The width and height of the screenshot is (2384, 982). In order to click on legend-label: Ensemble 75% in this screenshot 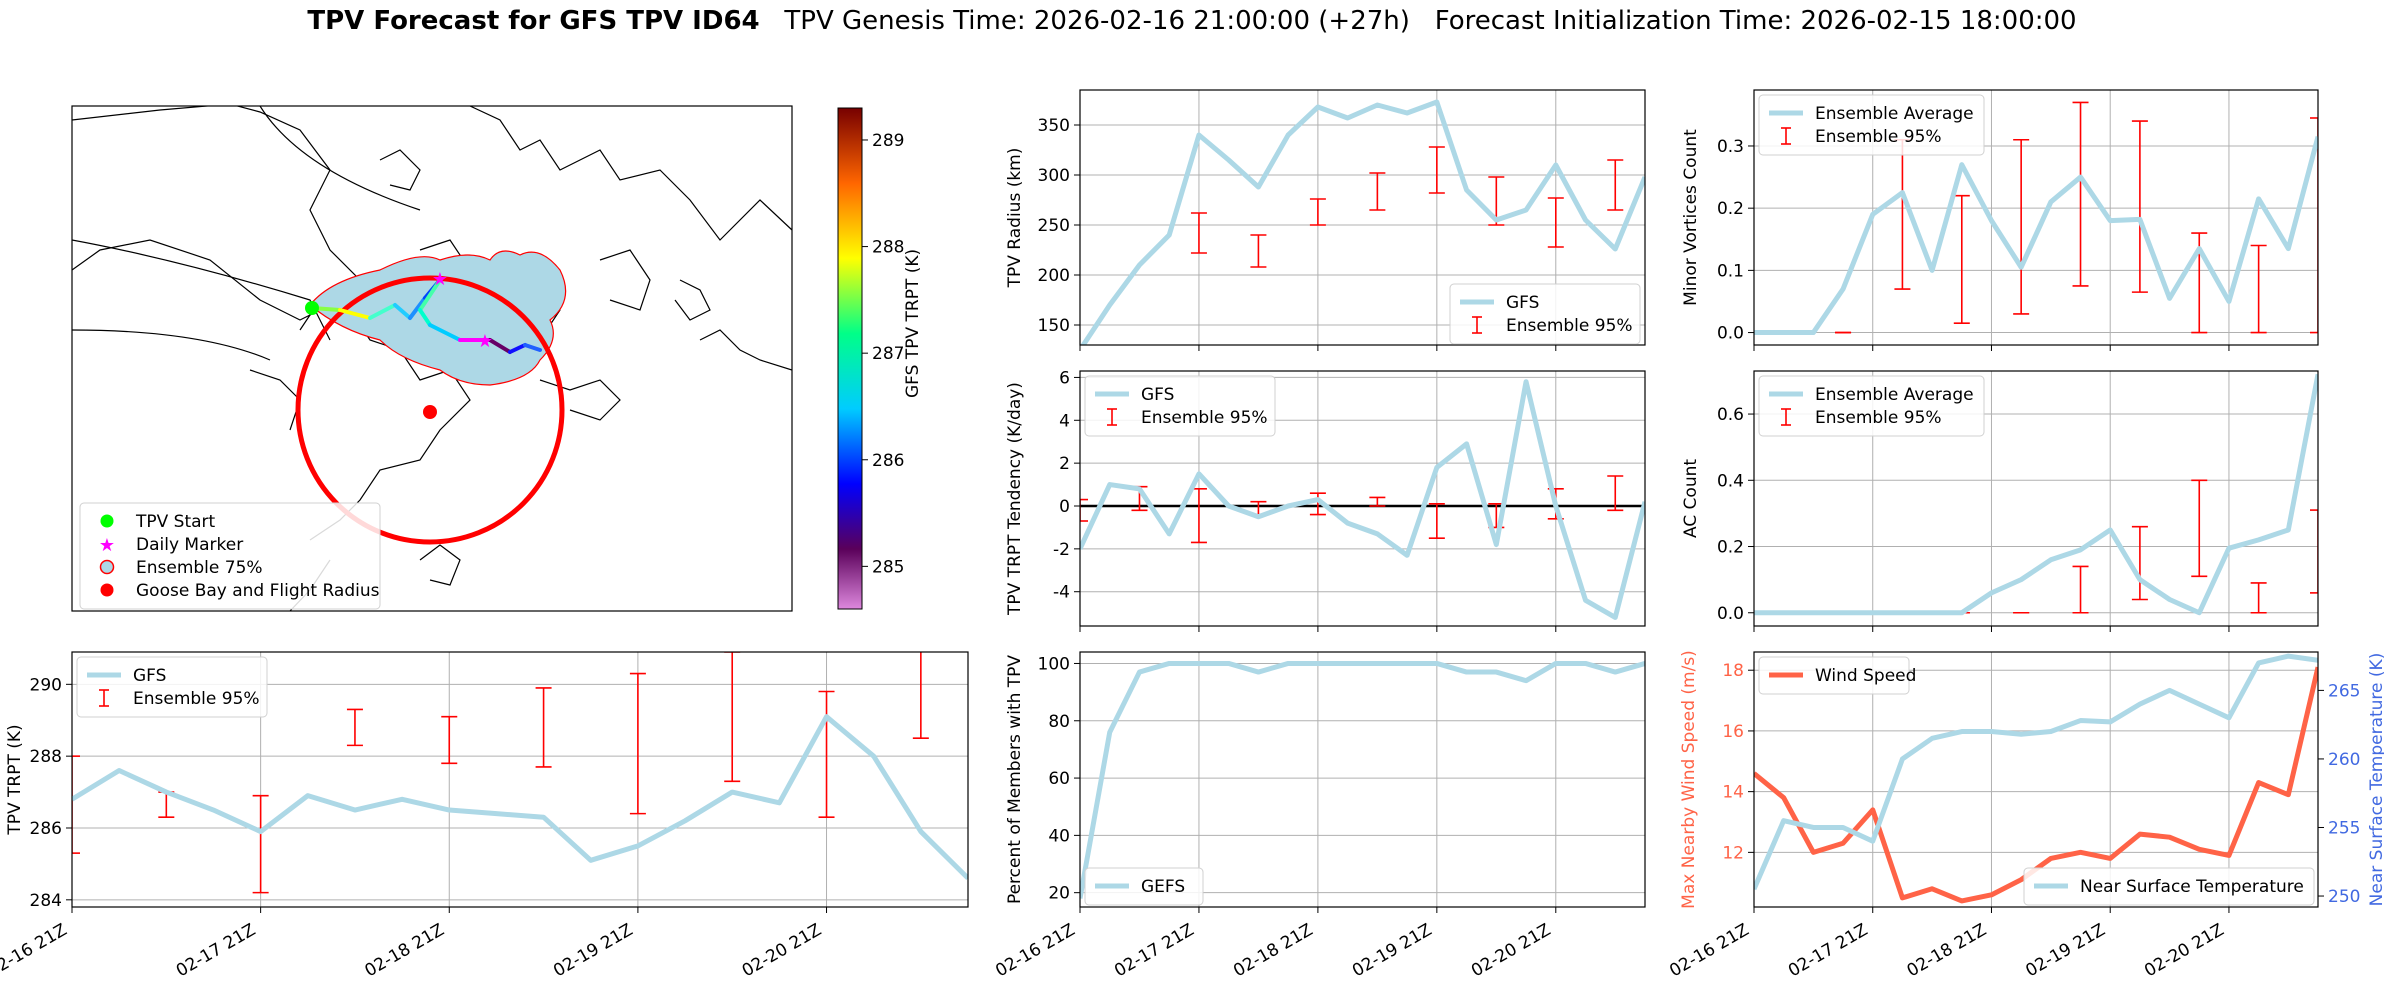, I will do `click(199, 568)`.